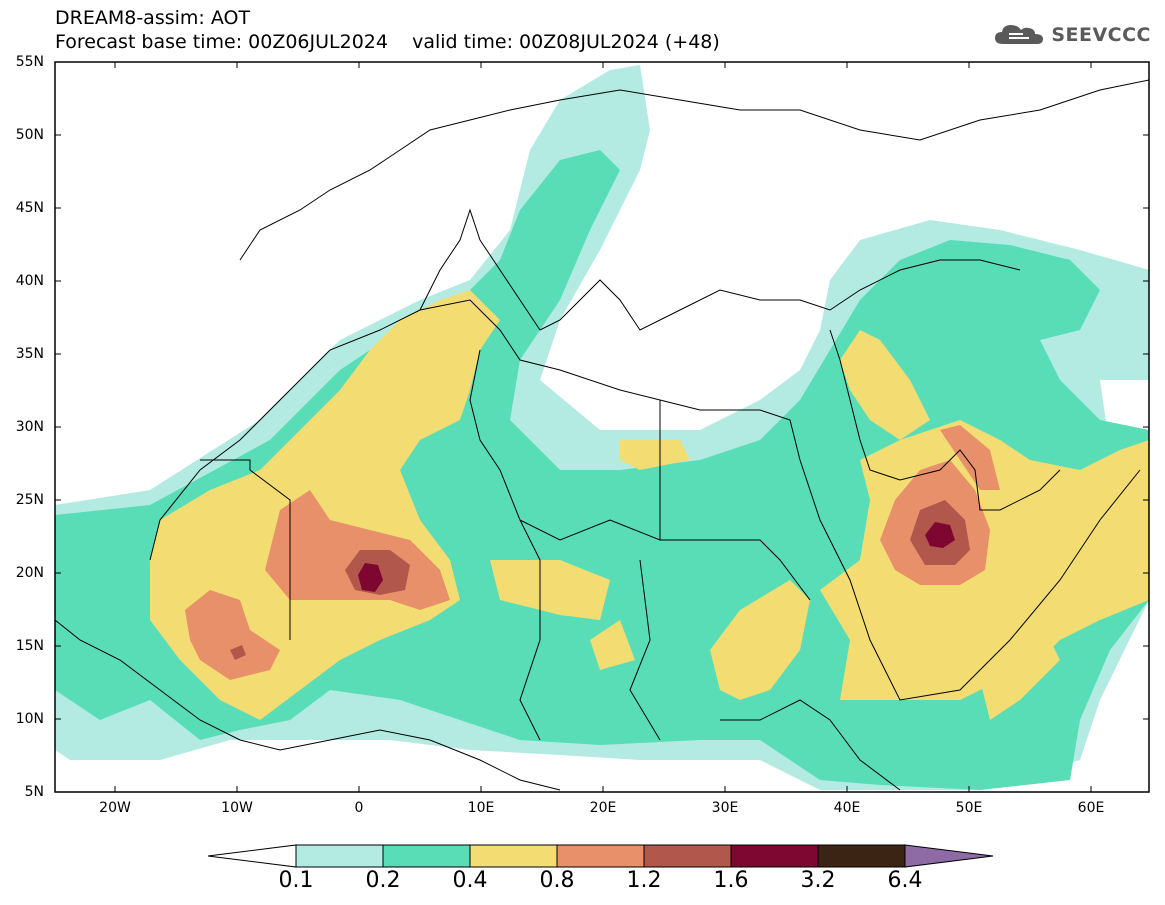 The height and width of the screenshot is (905, 1165). Describe the element at coordinates (29, 500) in the screenshot. I see `lat-label: 25N` at that location.